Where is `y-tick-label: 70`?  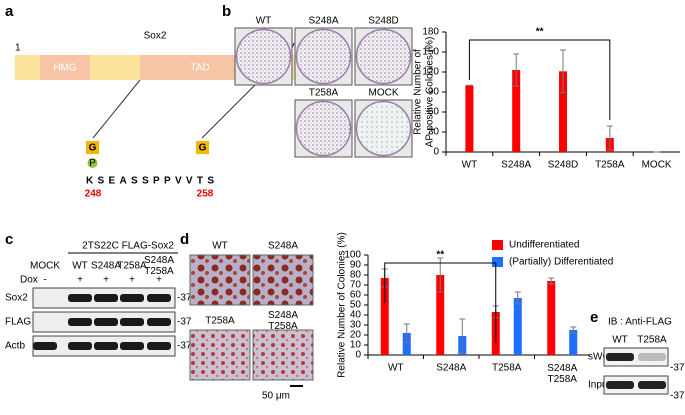 y-tick-label: 70 is located at coordinates (356, 285).